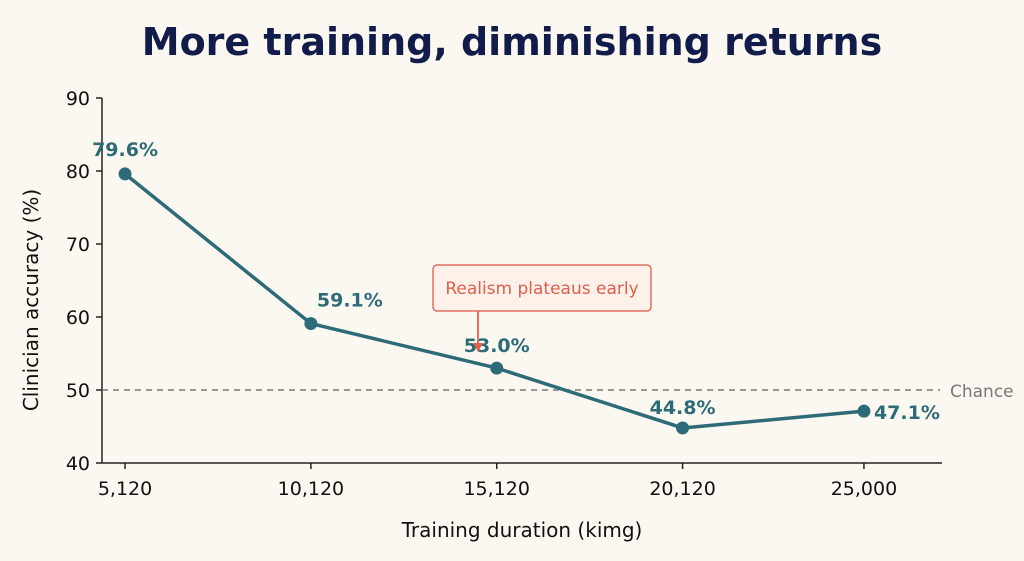  Describe the element at coordinates (350, 301) in the screenshot. I see `data-label: 59.1%` at that location.